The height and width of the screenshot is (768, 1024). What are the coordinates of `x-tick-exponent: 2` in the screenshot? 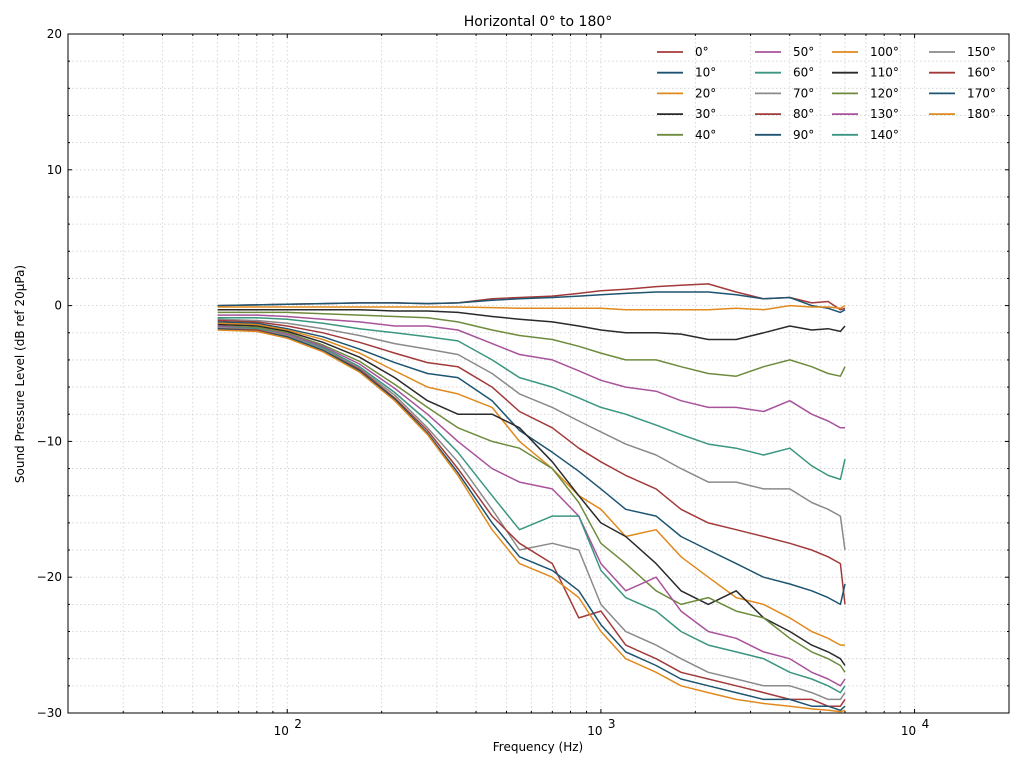 It's located at (298, 724).